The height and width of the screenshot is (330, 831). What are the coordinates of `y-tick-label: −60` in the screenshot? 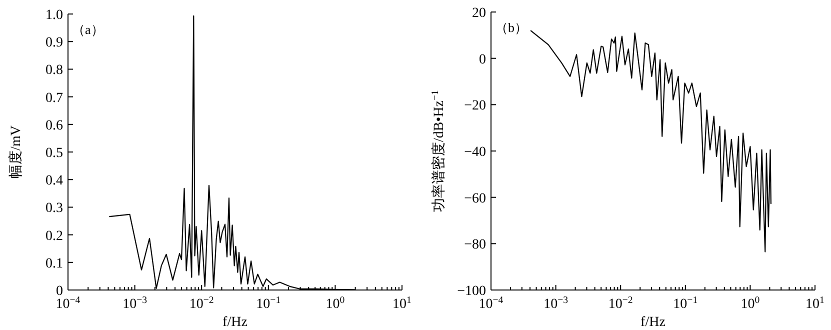 It's located at (475, 198).